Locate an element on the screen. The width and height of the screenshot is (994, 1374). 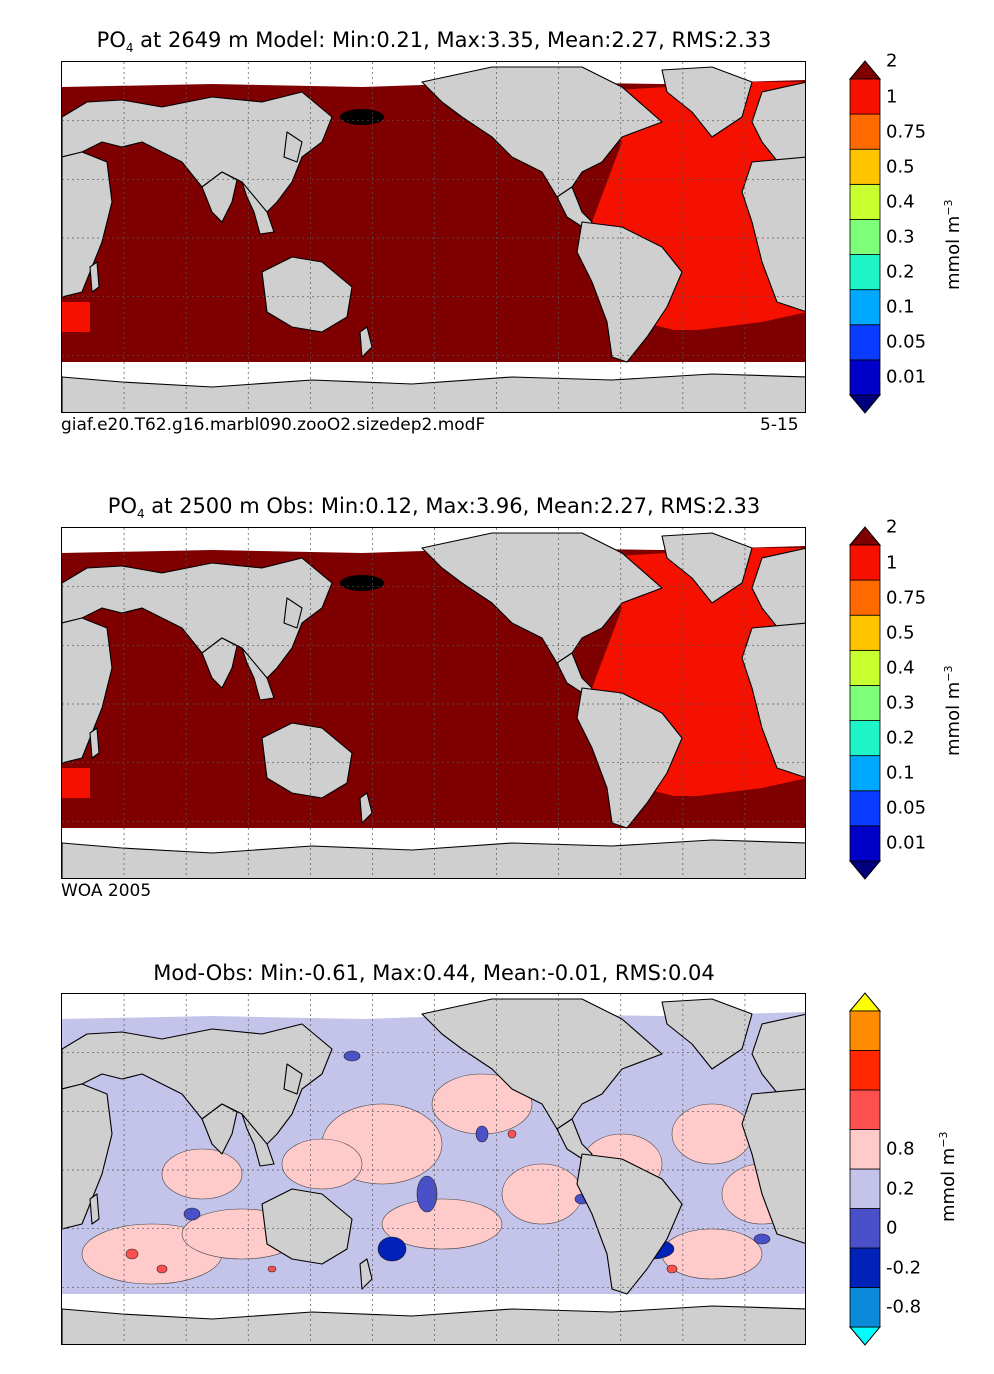
panel2-colorbar is located at coordinates (865, 703).